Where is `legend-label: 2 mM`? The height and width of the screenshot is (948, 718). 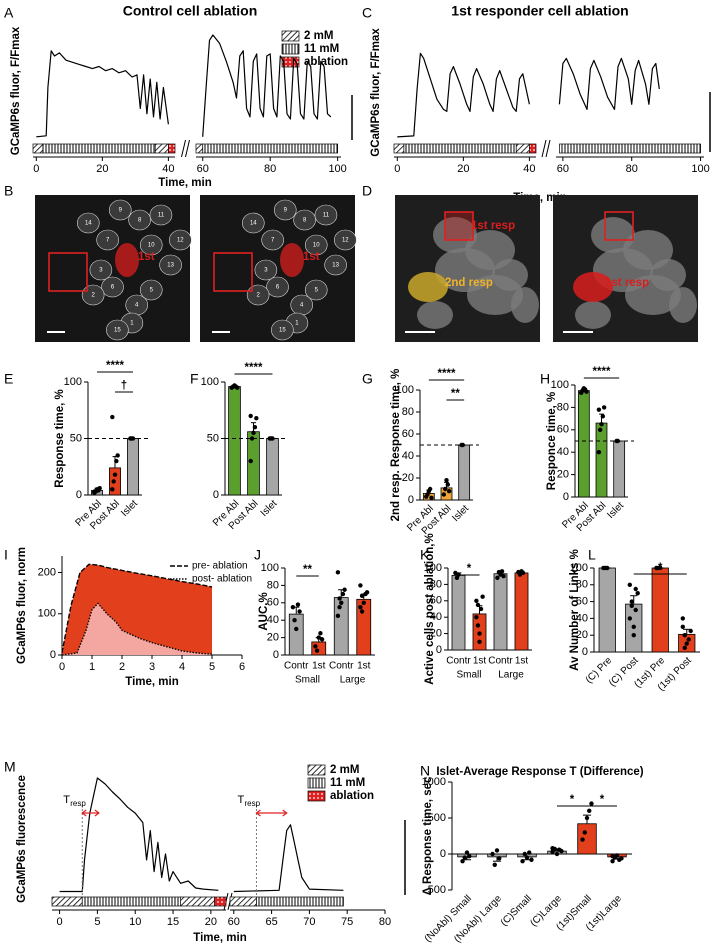
legend-label: 2 mM is located at coordinates (318, 36).